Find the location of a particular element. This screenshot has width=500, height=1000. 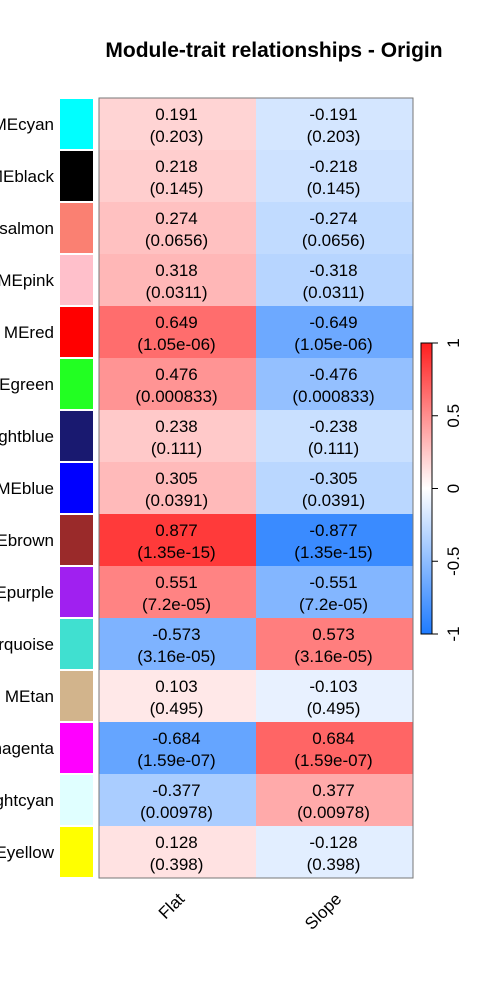

cell-correlation-label: 0.305 is located at coordinates (176, 478).